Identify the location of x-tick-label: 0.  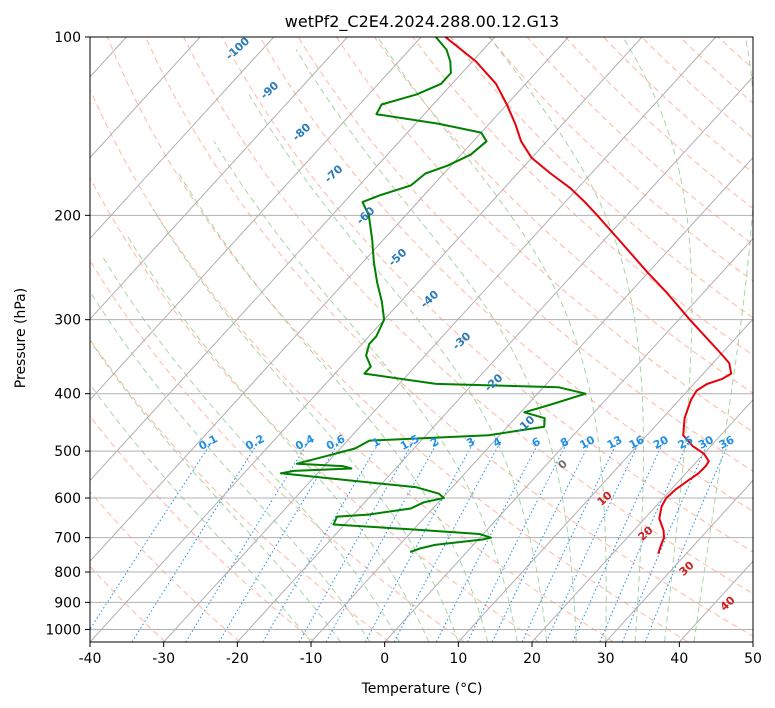
(384, 659).